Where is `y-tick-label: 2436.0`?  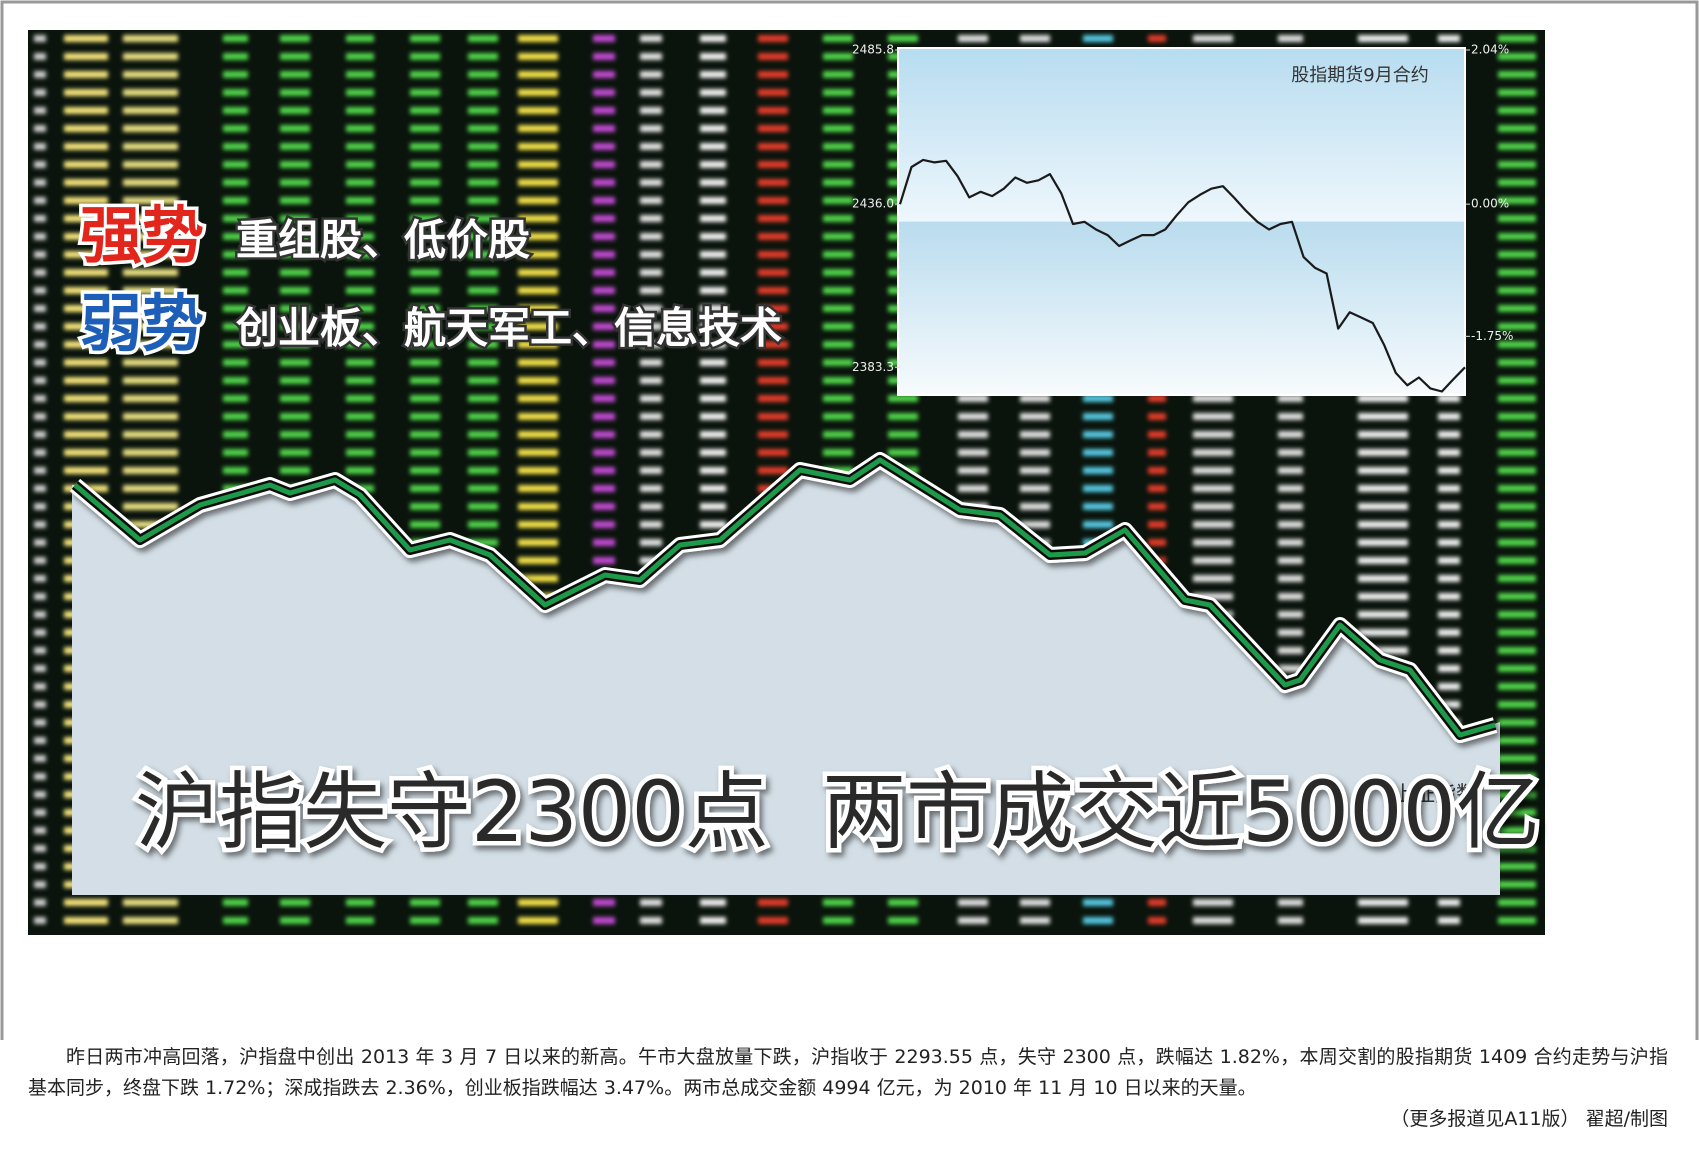
y-tick-label: 2436.0 is located at coordinates (873, 204).